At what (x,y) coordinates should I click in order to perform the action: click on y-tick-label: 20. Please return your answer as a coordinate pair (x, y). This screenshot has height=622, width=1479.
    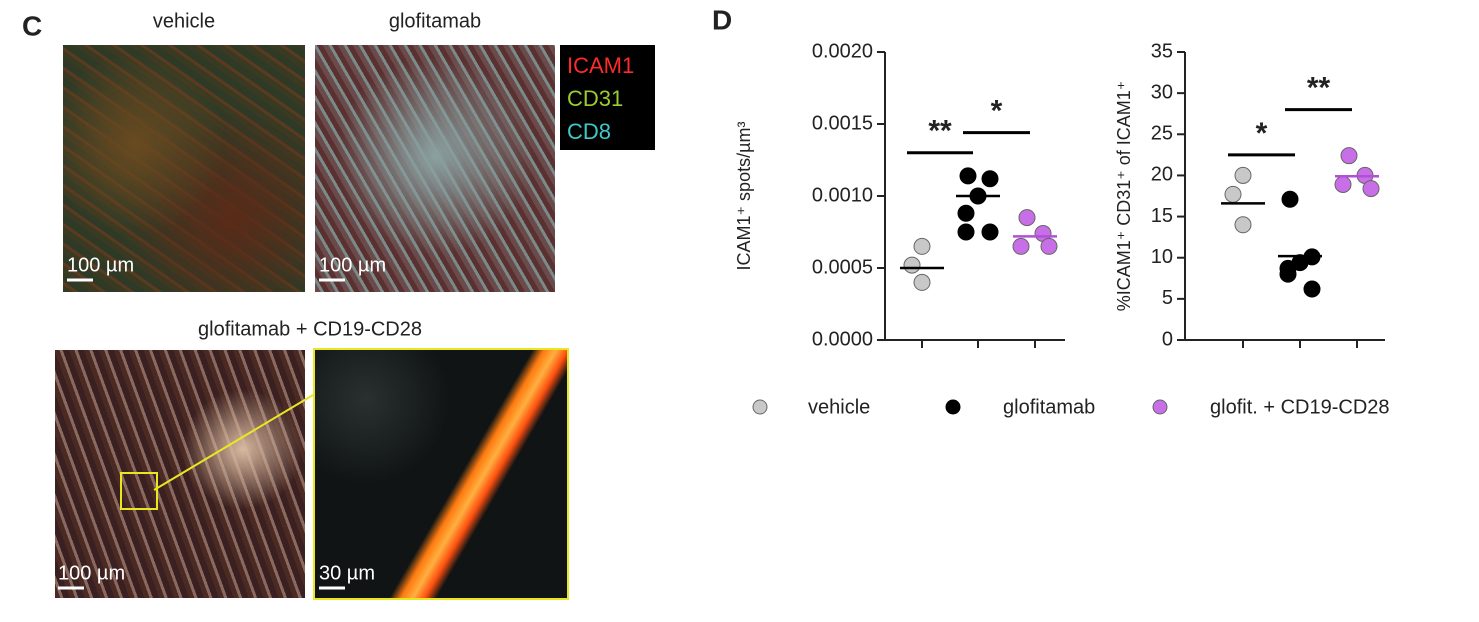
    Looking at the image, I should click on (1162, 175).